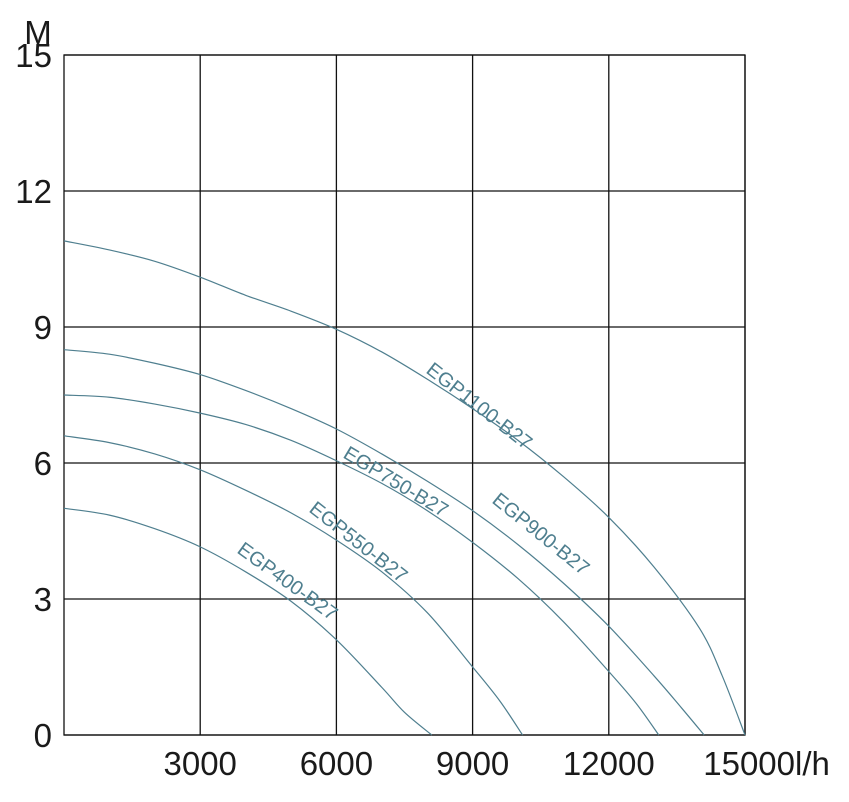  I want to click on x-tick-label: 3000, so click(199, 763).